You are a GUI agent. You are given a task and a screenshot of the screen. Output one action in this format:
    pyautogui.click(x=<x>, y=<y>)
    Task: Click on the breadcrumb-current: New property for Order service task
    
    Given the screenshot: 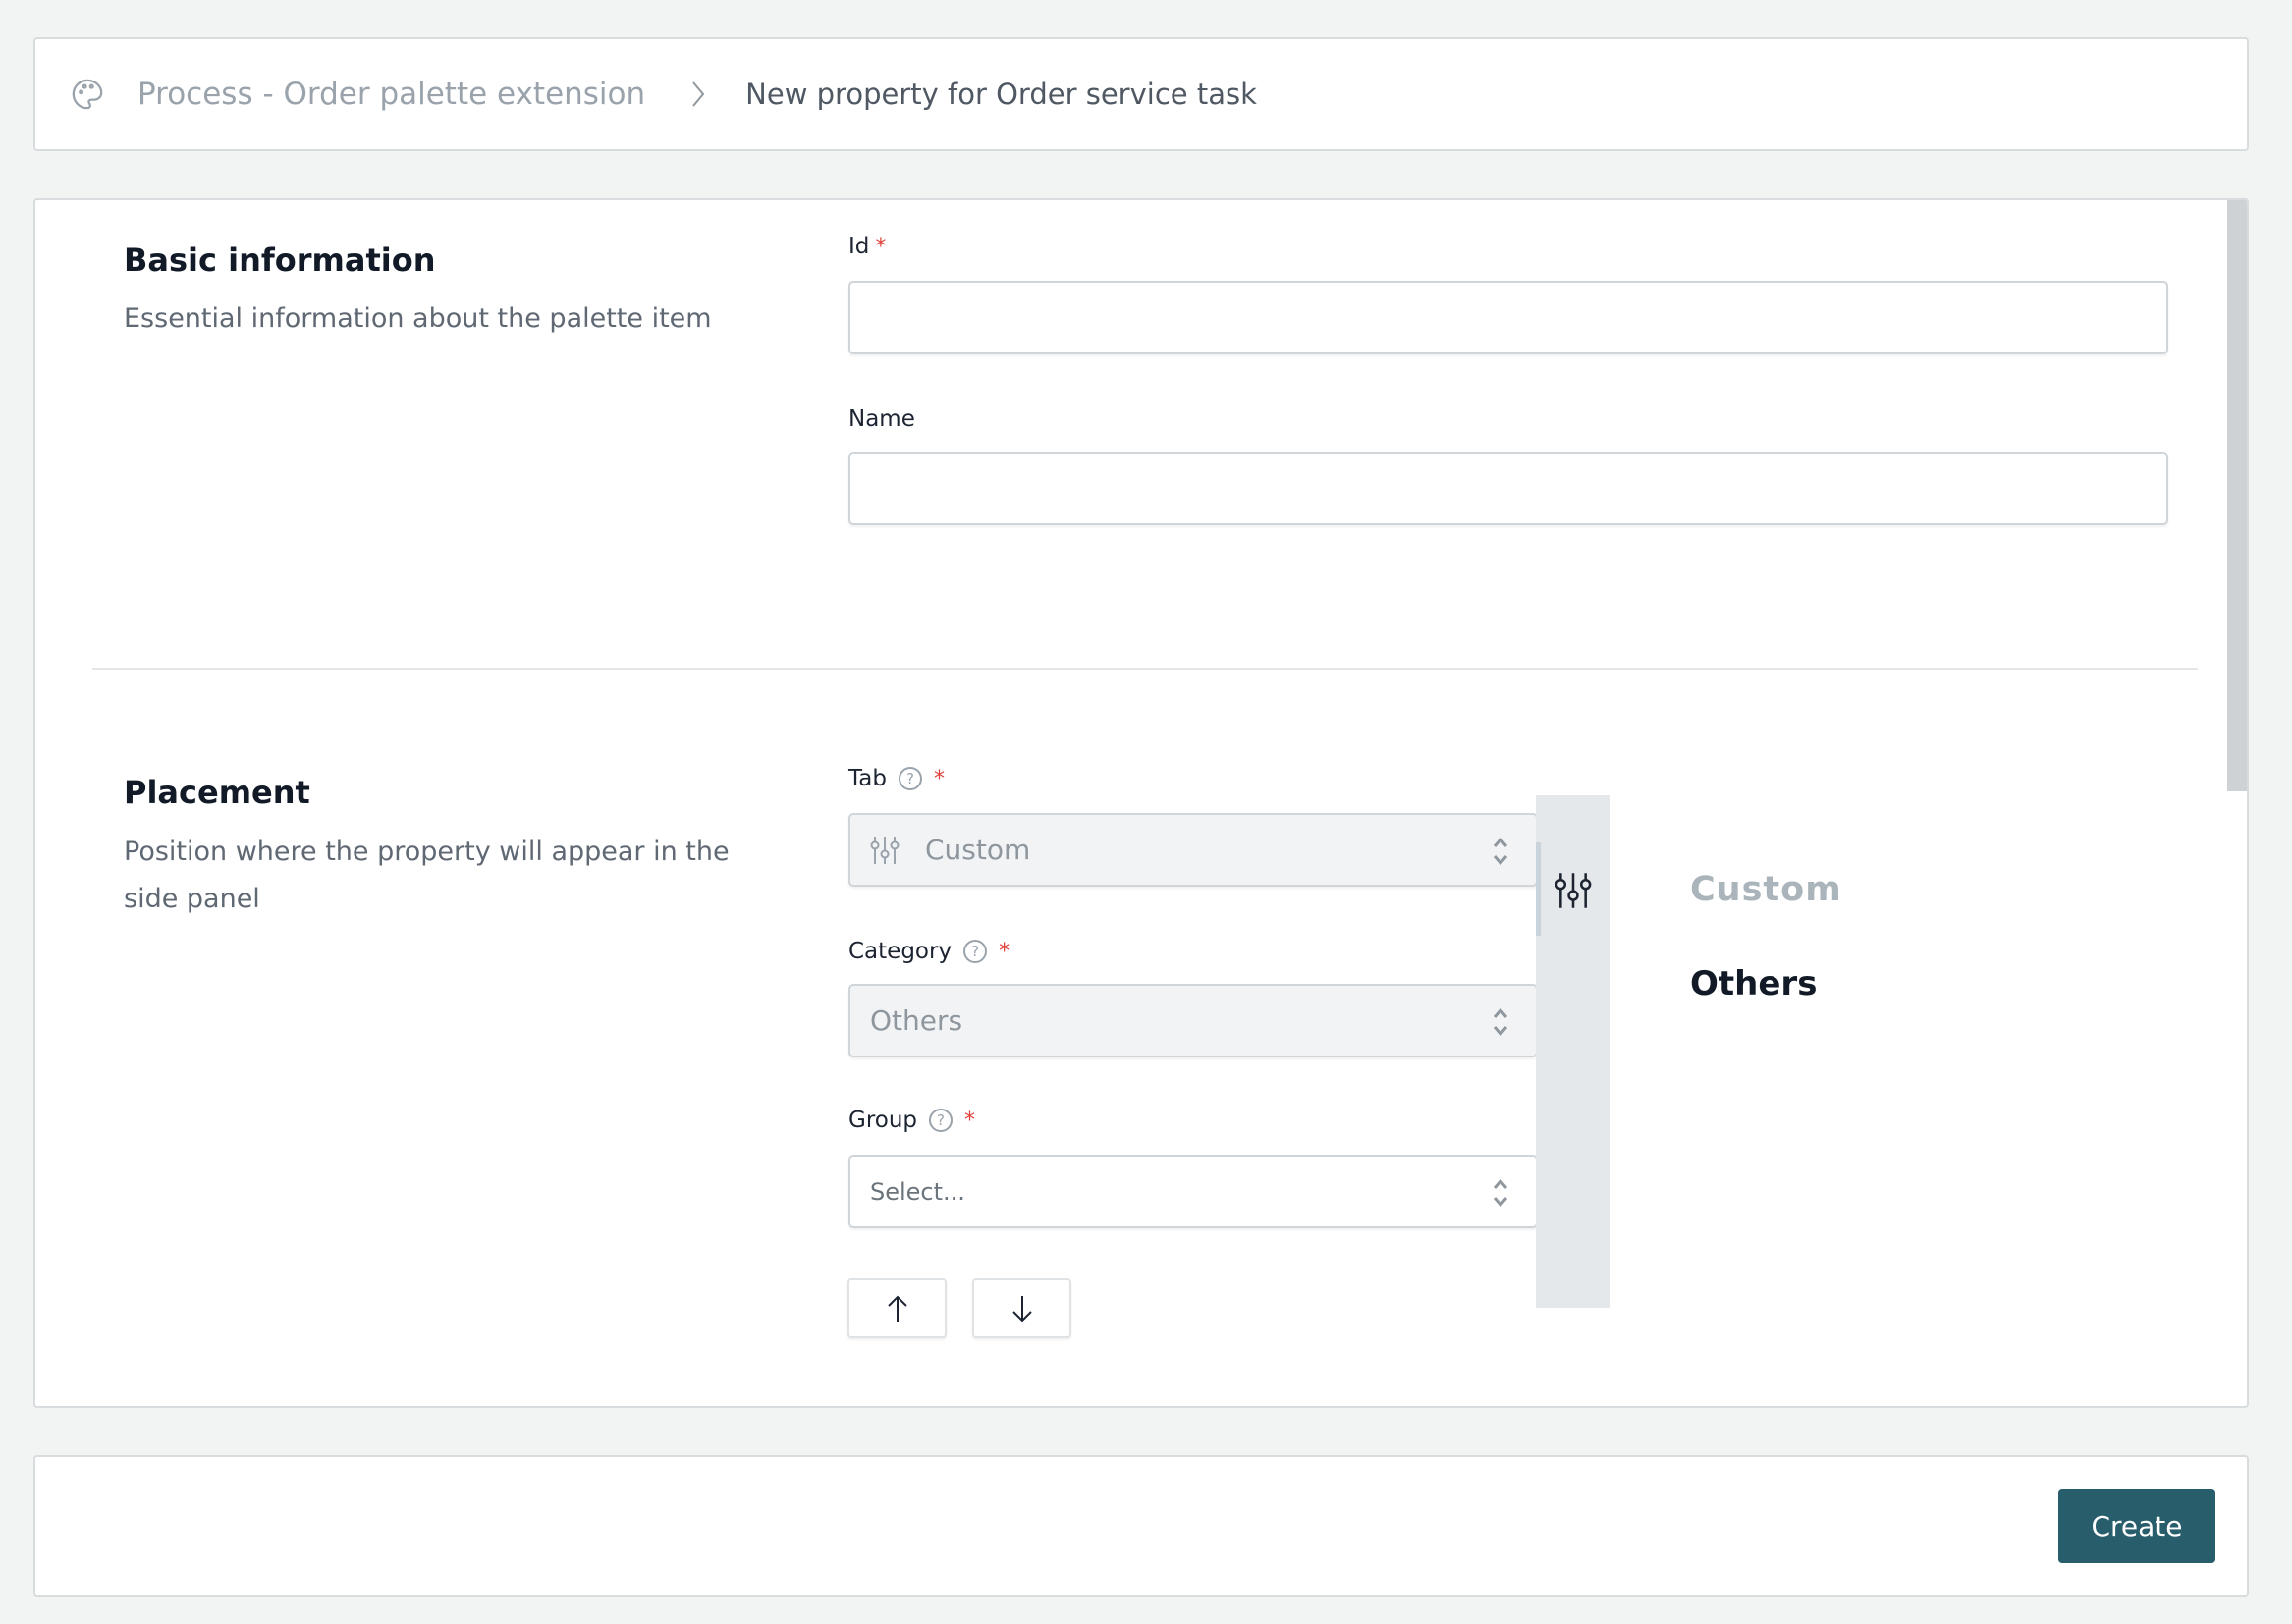 What is the action you would take?
    pyautogui.click(x=1001, y=94)
    